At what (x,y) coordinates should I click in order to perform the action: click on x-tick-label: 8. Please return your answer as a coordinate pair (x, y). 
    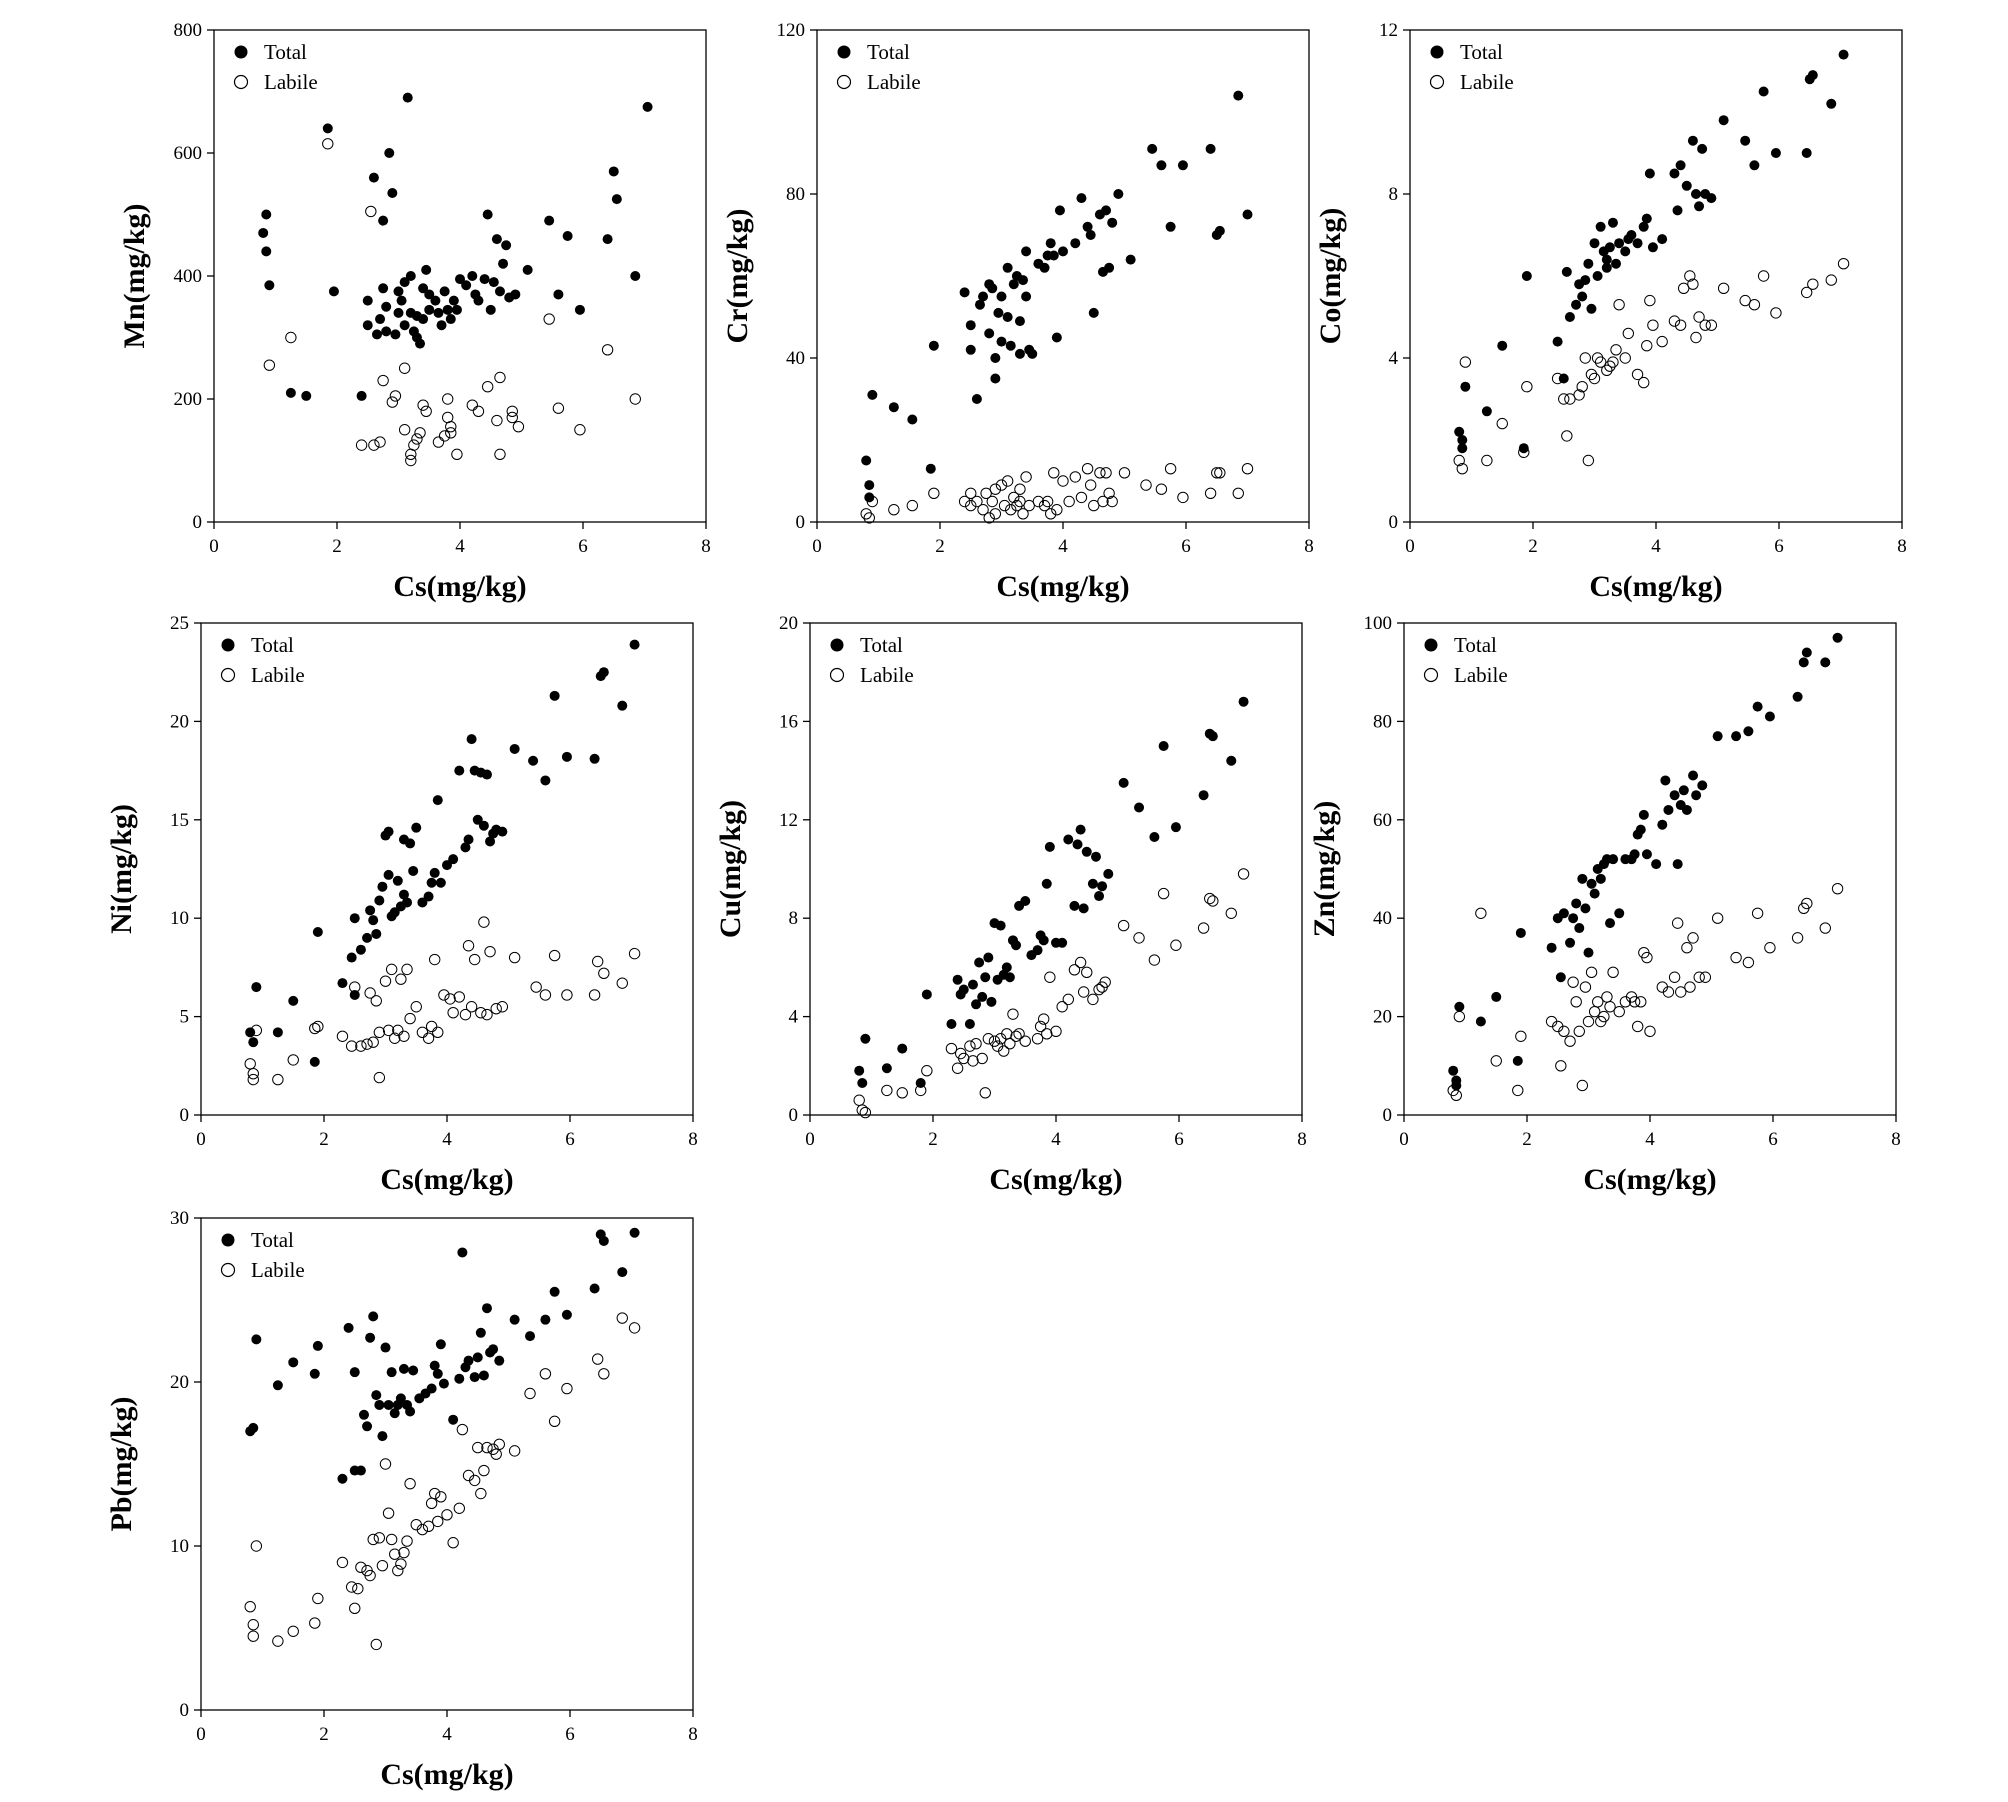
    Looking at the image, I should click on (693, 1734).